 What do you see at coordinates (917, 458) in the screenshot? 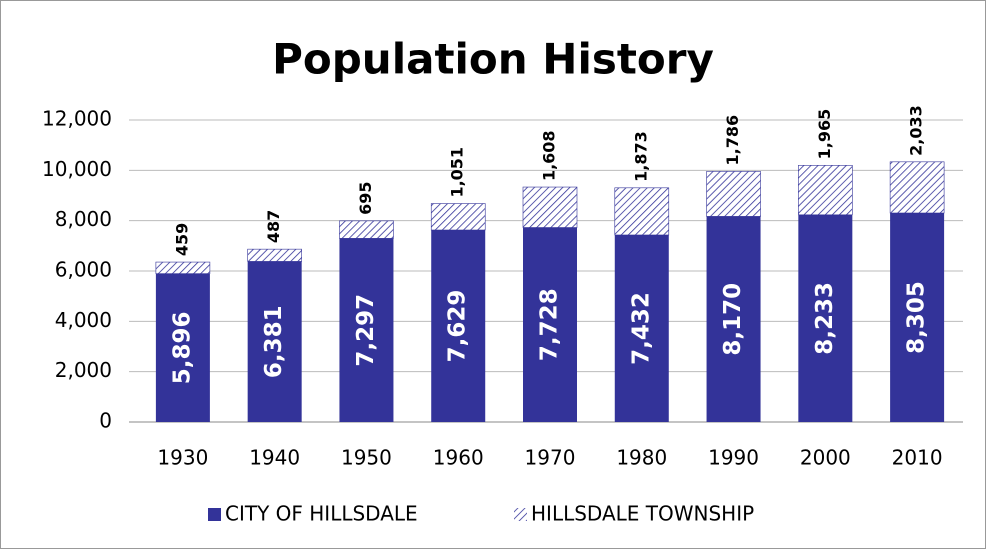
I see `x-tick-label: 2010` at bounding box center [917, 458].